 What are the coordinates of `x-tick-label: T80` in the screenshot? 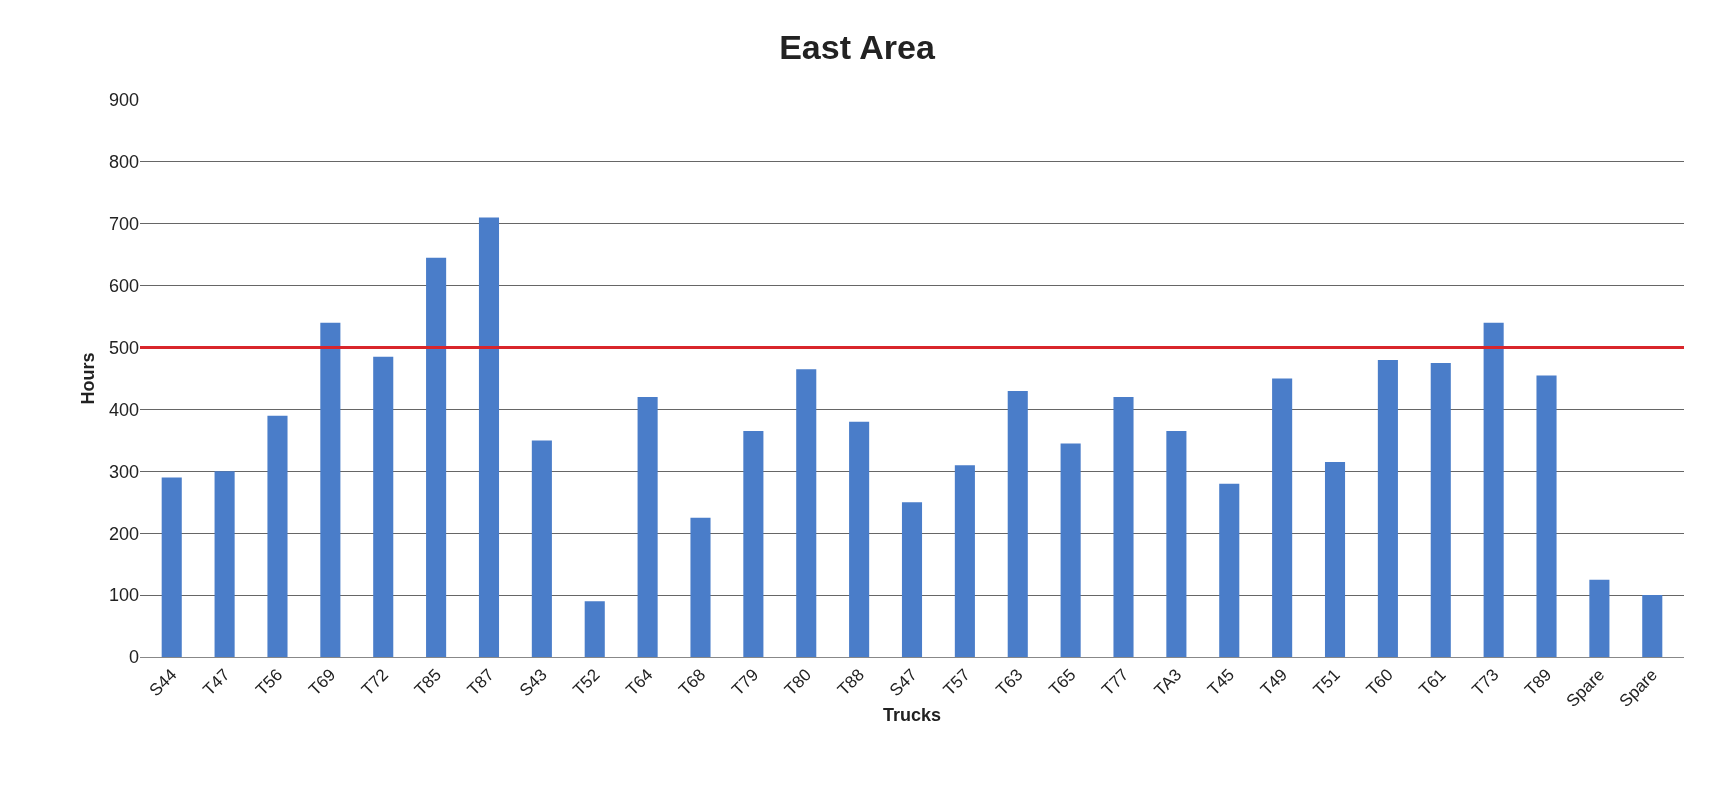 It's located at (798, 682).